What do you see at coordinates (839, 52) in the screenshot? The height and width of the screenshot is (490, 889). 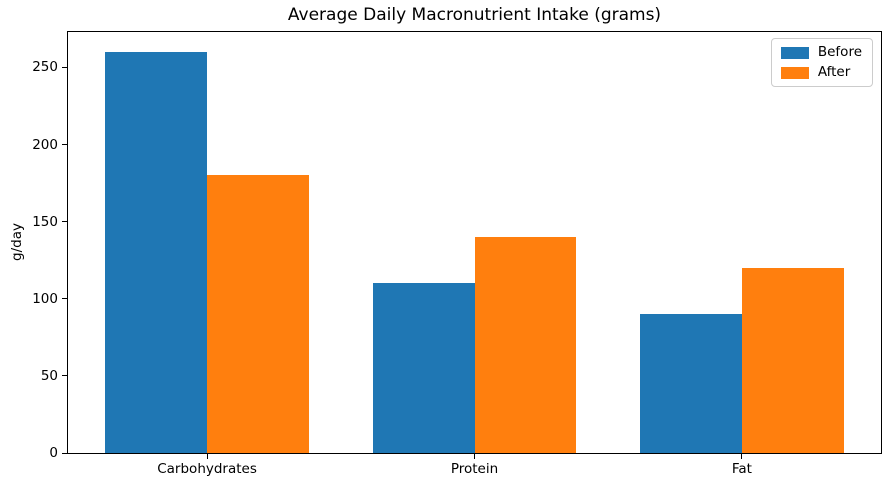 I see `legend-label: Before` at bounding box center [839, 52].